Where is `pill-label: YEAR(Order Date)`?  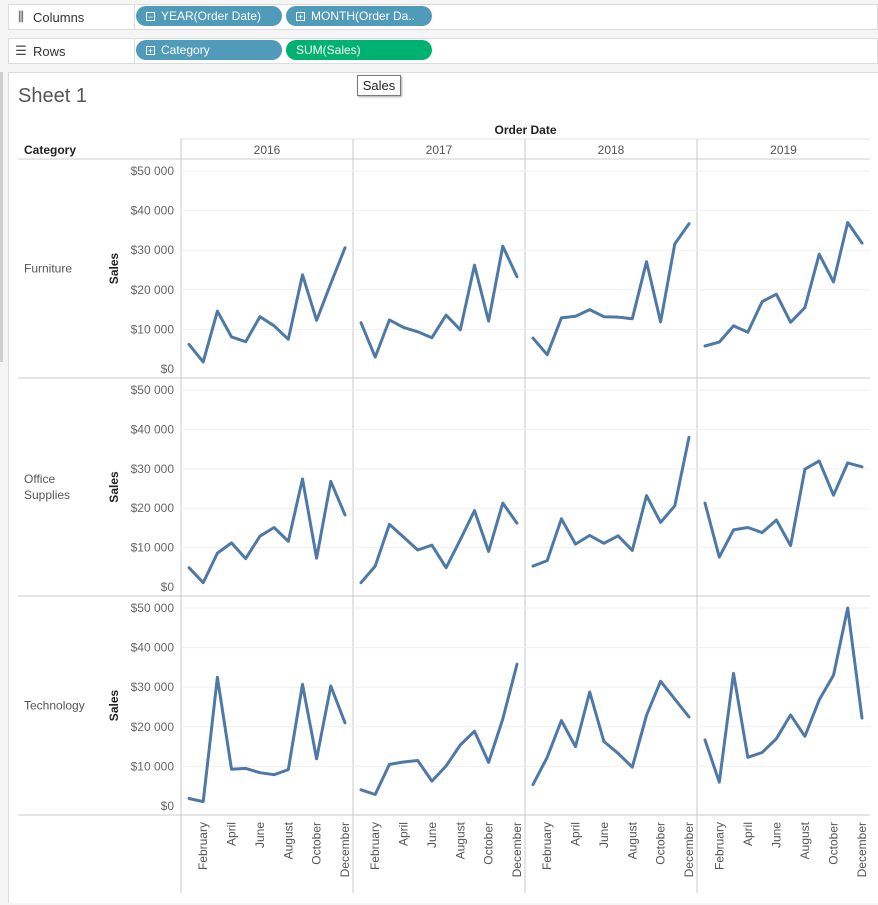
pill-label: YEAR(Order Date) is located at coordinates (211, 16).